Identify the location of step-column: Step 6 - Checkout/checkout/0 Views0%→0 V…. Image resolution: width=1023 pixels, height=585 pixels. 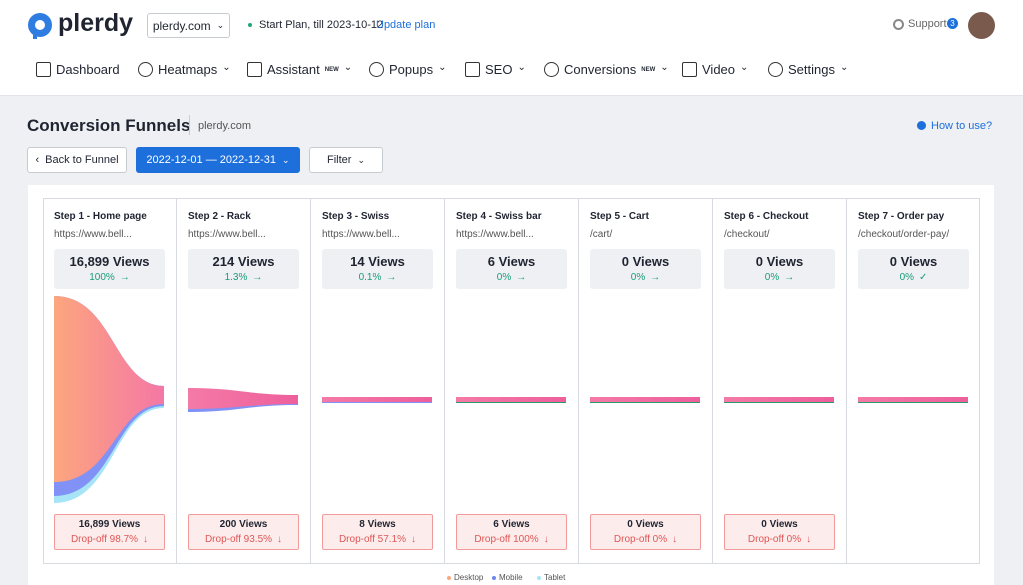
(780, 380).